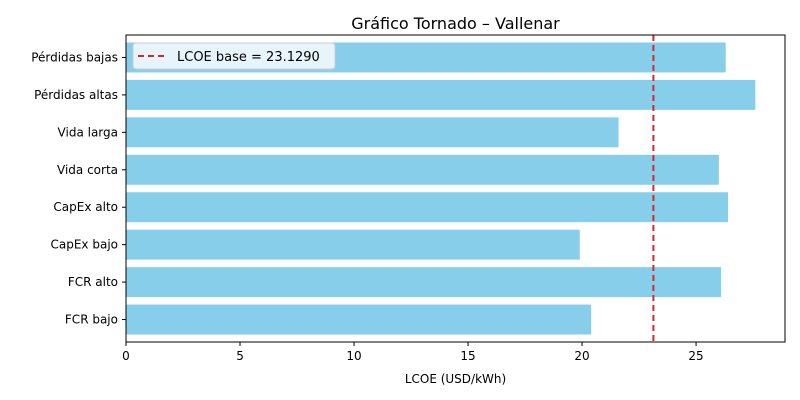 The image size is (800, 400). What do you see at coordinates (695, 356) in the screenshot?
I see `x-tick-label: 25` at bounding box center [695, 356].